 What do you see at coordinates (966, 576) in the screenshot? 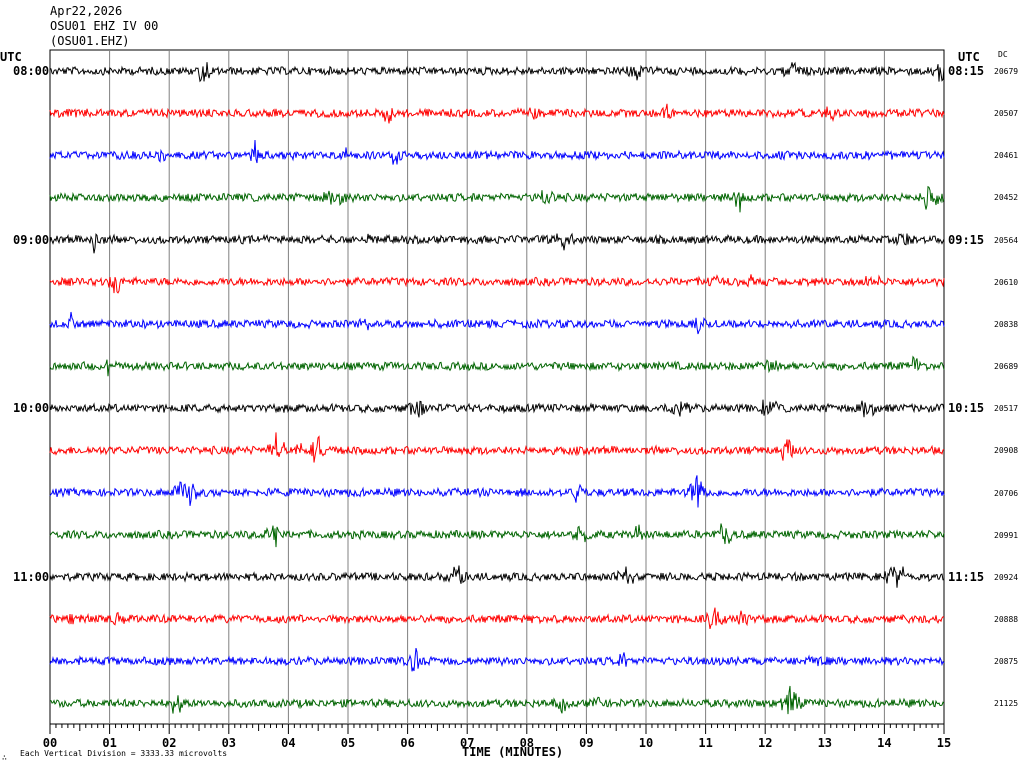
I see `right-time-label: 11:15` at bounding box center [966, 576].